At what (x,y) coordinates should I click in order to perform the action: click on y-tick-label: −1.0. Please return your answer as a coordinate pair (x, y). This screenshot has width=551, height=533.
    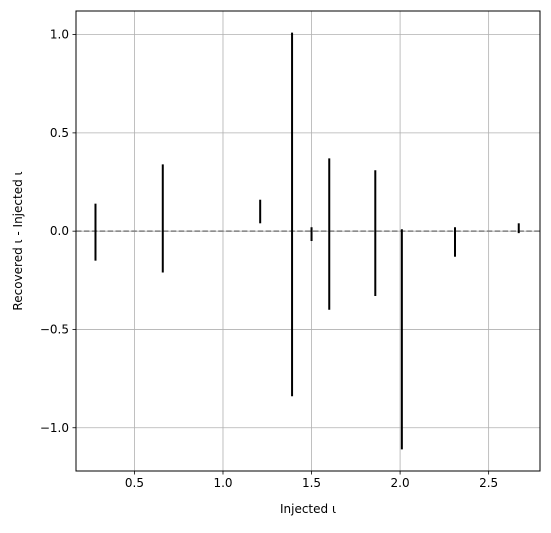
    Looking at the image, I should click on (54, 428).